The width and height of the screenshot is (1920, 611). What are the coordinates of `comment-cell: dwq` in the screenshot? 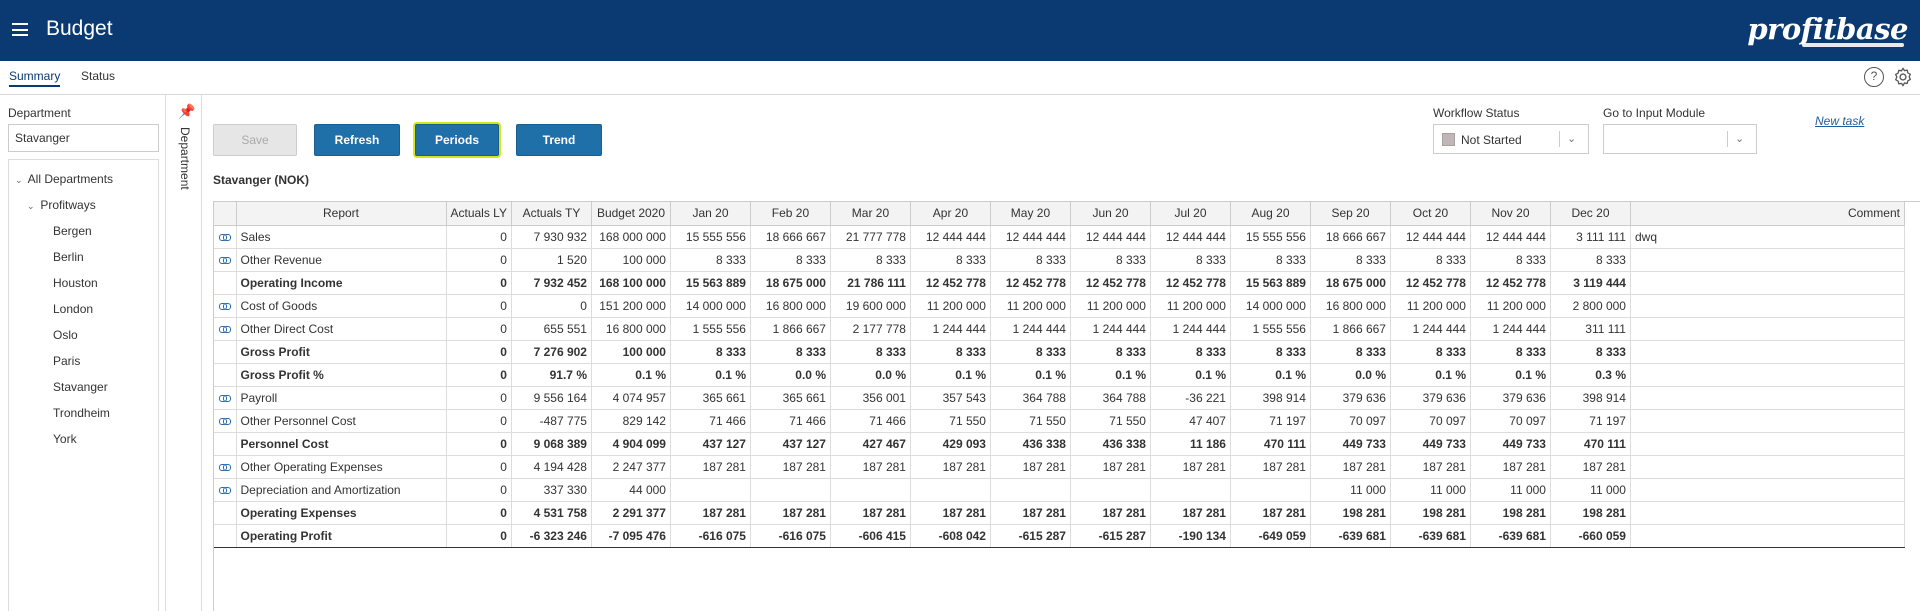 It's located at (1767, 237).